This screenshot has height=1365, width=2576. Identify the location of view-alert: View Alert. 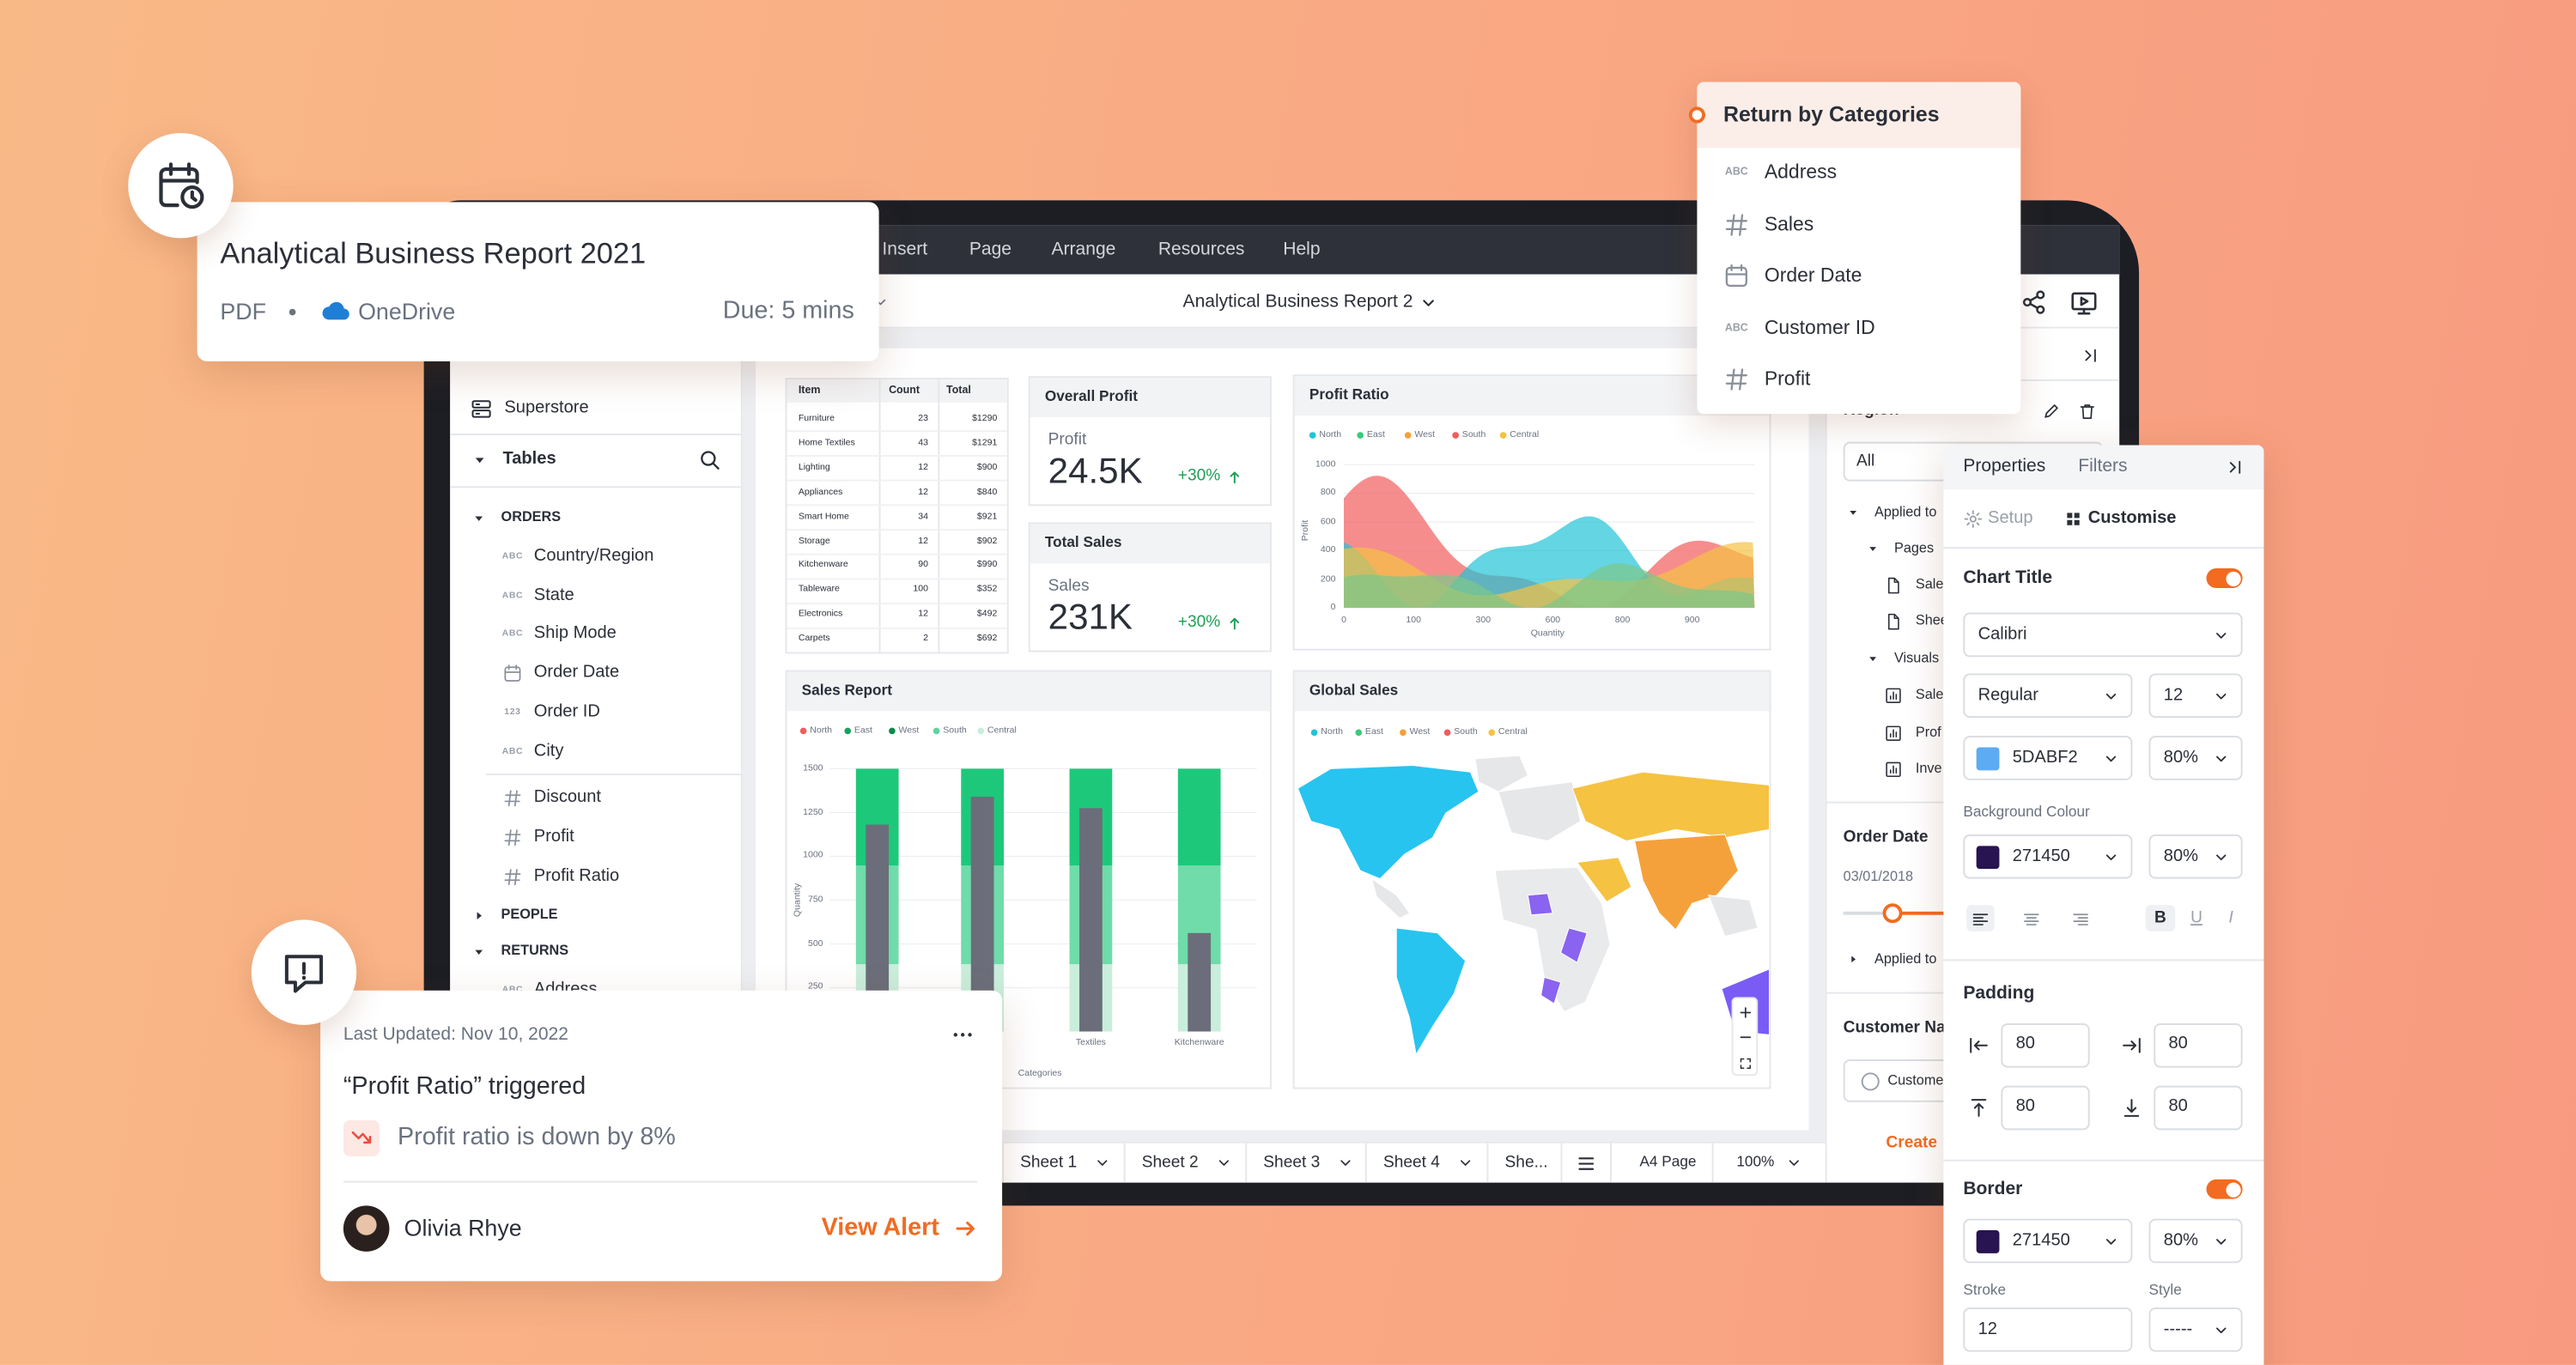
(880, 1227).